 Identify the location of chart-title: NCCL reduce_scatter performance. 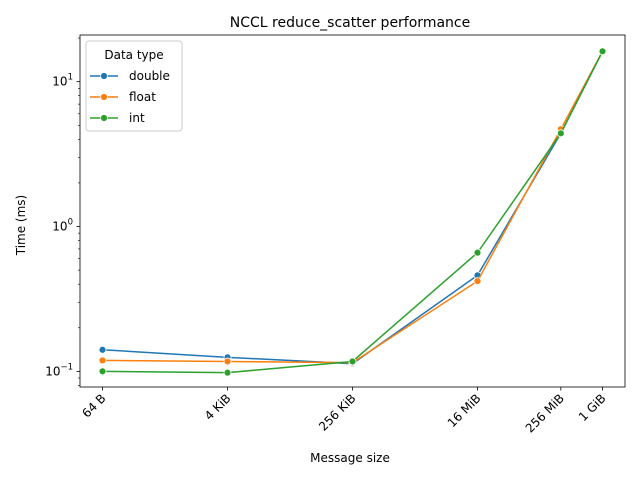
(350, 23).